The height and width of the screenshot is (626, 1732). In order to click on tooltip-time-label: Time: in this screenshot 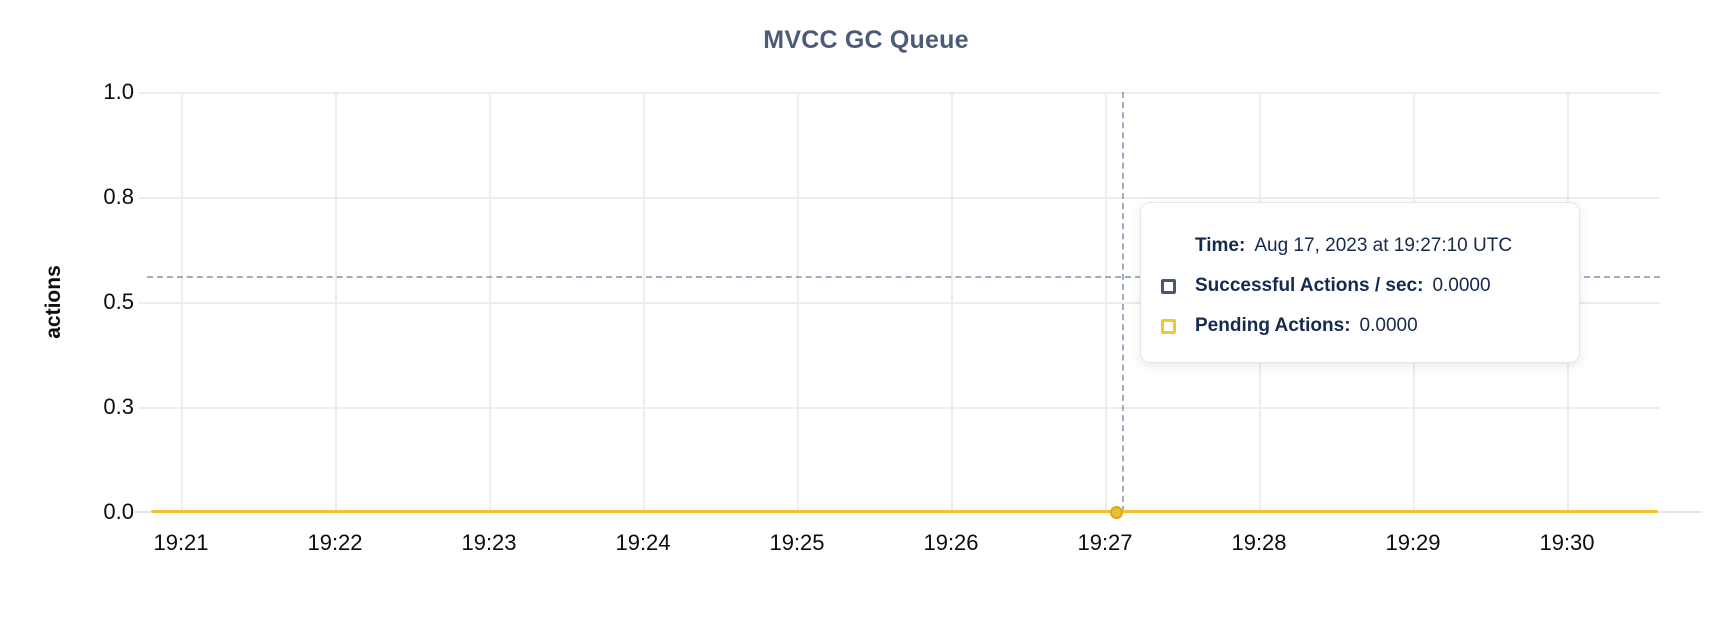, I will do `click(1220, 245)`.